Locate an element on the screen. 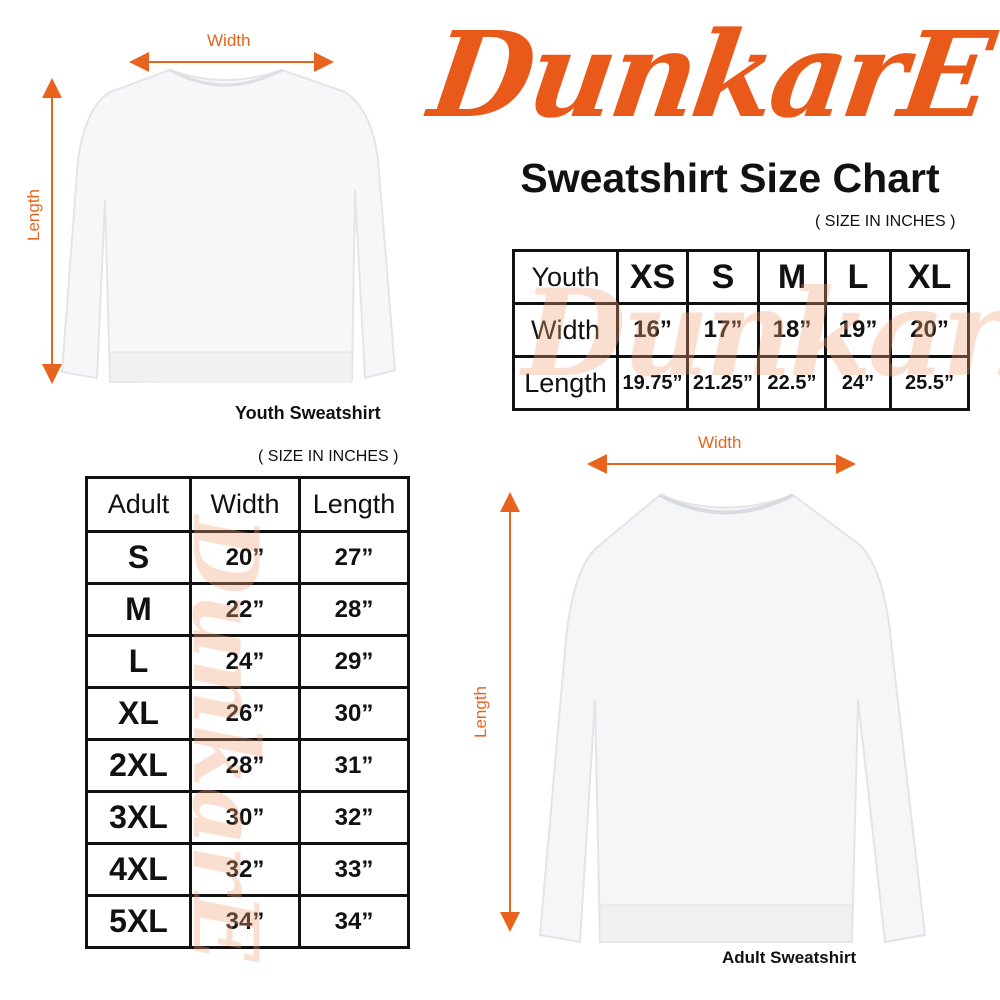 The width and height of the screenshot is (1000, 1000). table-row: S 20” 27” is located at coordinates (247, 557).